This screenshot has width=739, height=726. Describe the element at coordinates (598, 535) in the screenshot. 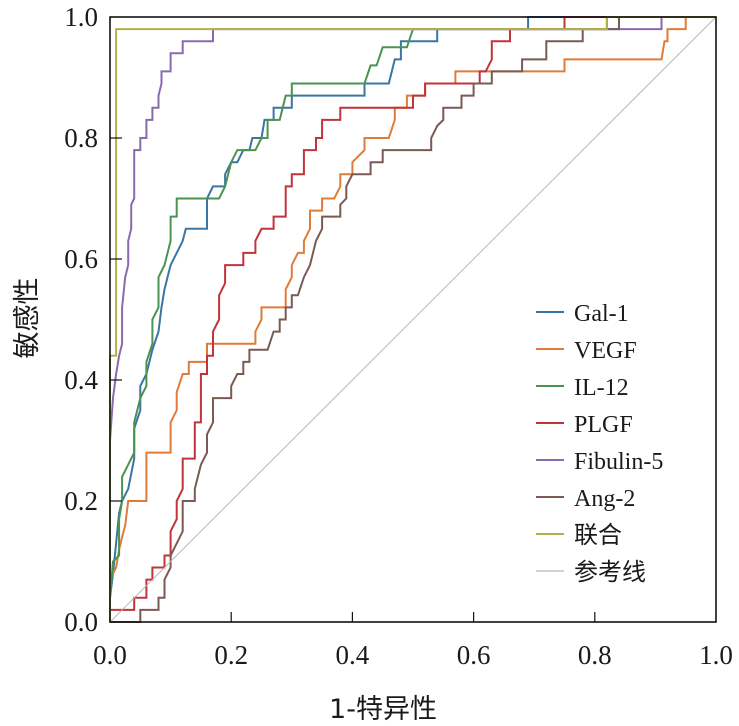

I see `legend-label: 联合` at that location.